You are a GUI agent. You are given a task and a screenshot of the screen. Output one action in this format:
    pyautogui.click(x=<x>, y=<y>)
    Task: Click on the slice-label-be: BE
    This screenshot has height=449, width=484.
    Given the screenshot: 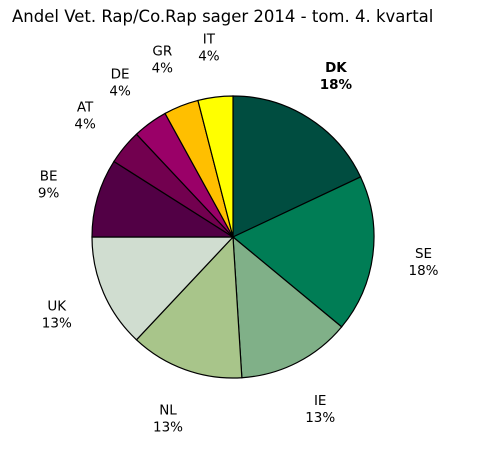 What is the action you would take?
    pyautogui.click(x=49, y=176)
    